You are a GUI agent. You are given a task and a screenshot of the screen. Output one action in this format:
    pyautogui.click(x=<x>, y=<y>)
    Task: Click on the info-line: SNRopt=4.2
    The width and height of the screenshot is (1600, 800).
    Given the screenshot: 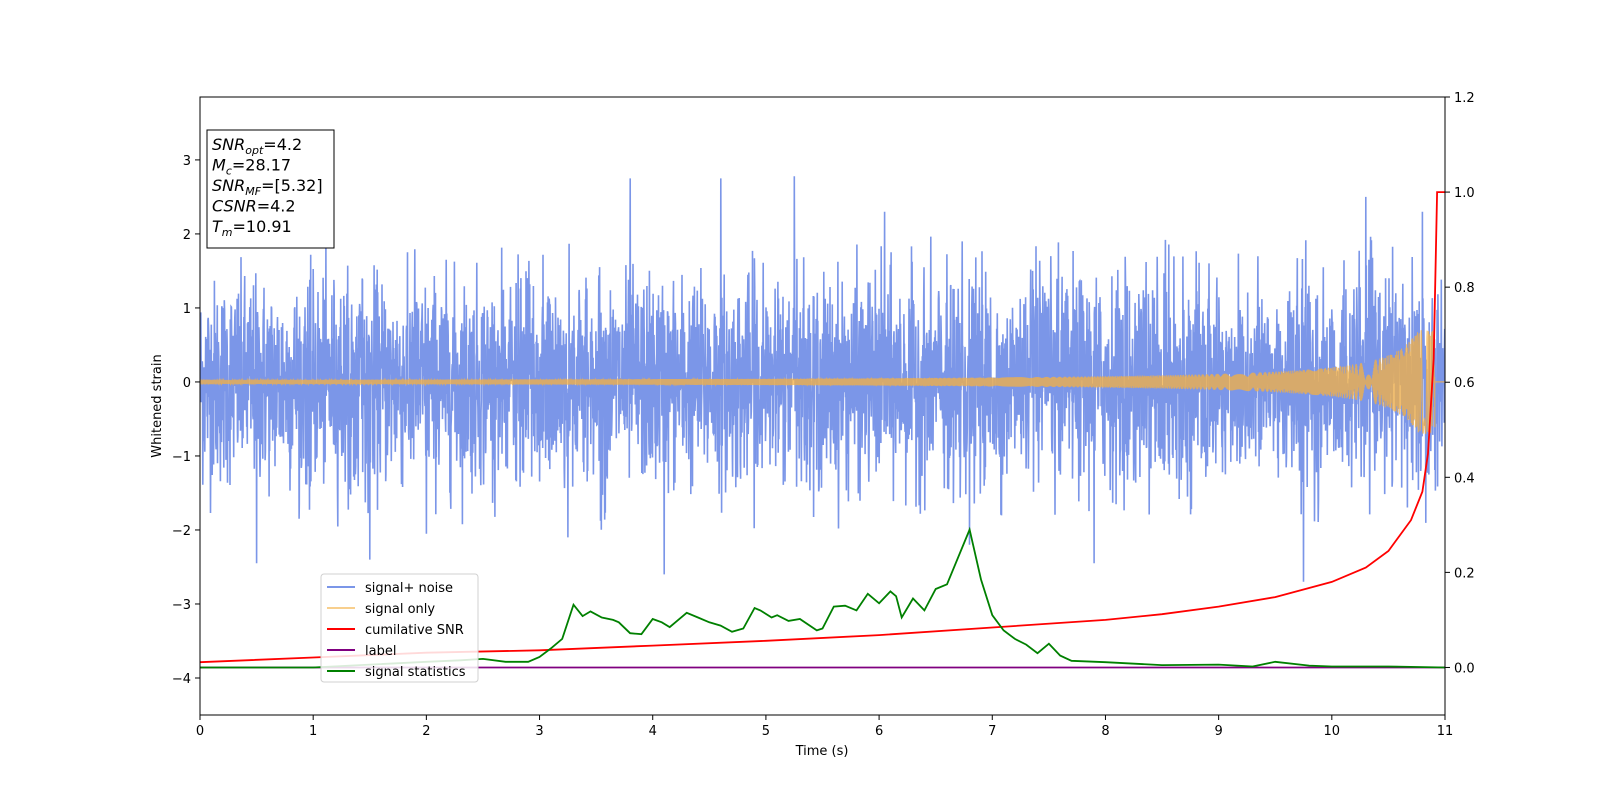 What is the action you would take?
    pyautogui.click(x=257, y=146)
    